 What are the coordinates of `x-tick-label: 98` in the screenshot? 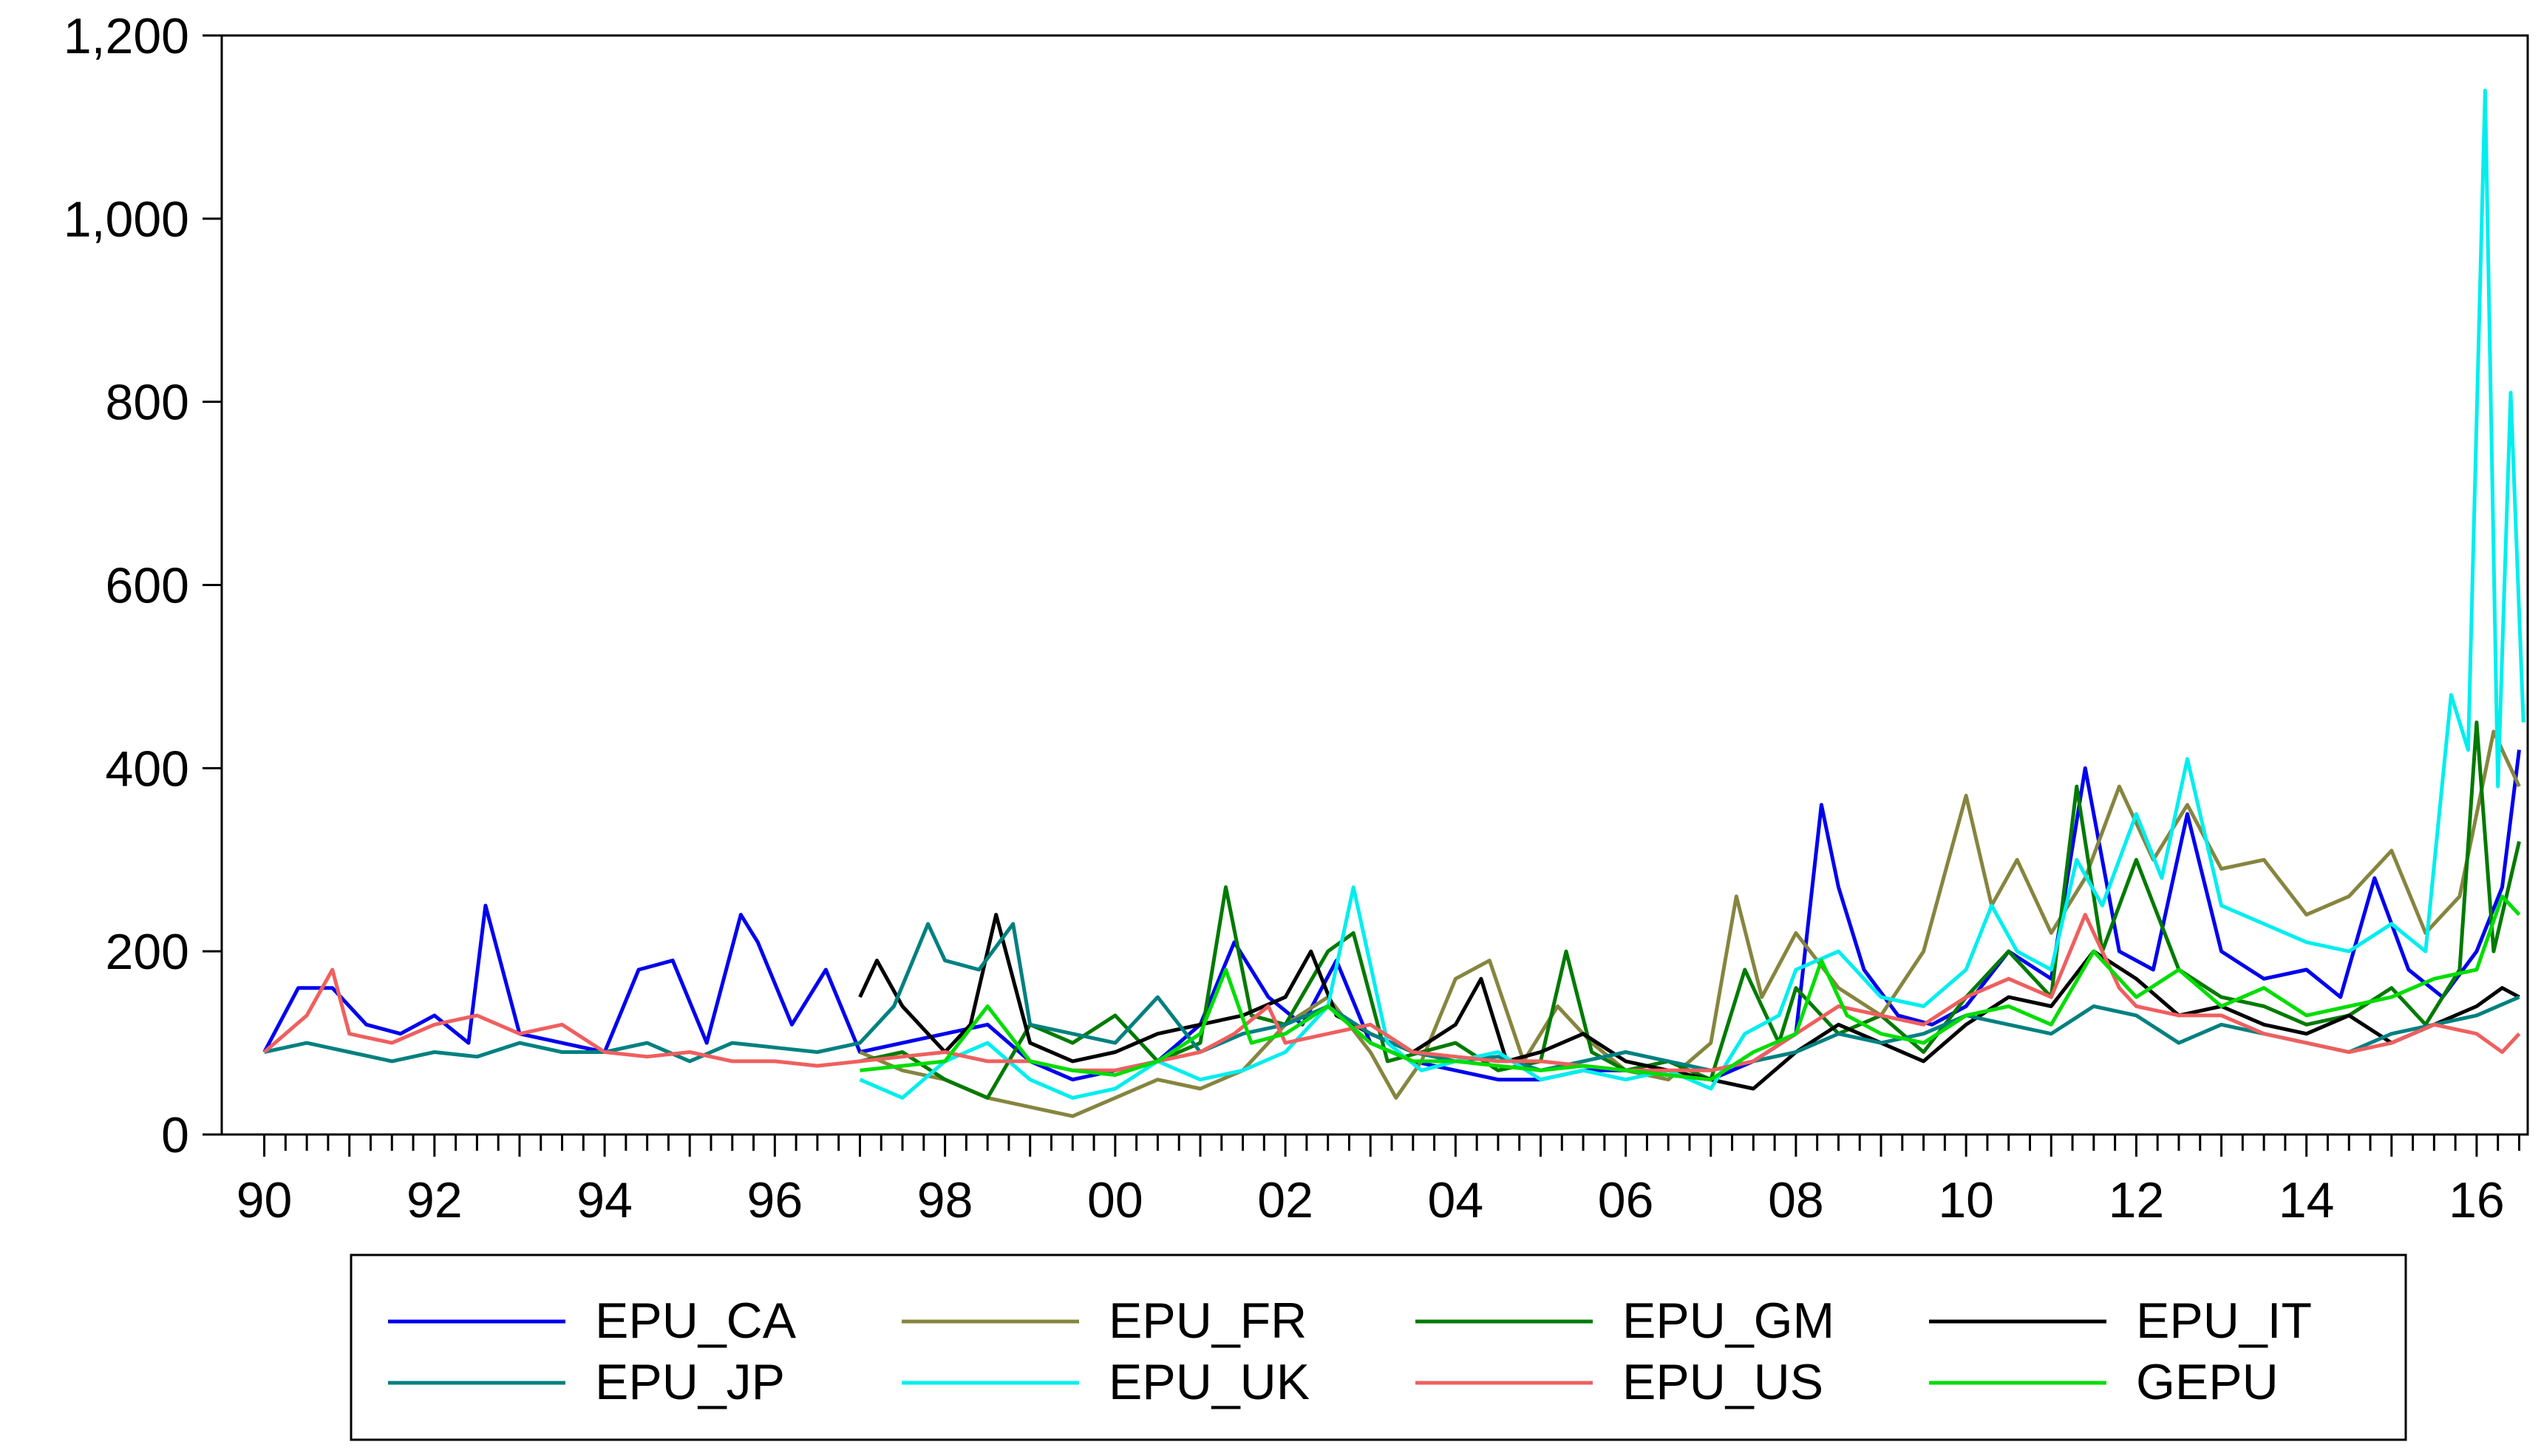 It's located at (945, 1200).